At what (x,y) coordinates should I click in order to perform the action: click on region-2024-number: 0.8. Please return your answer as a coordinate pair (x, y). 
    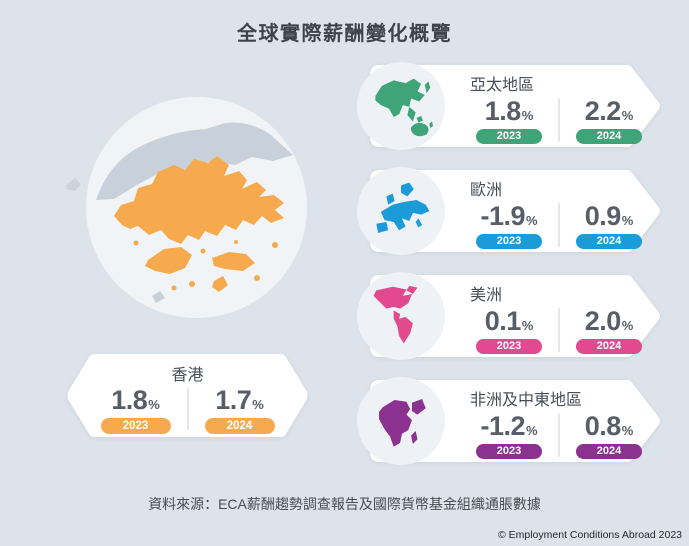
    Looking at the image, I should click on (603, 426).